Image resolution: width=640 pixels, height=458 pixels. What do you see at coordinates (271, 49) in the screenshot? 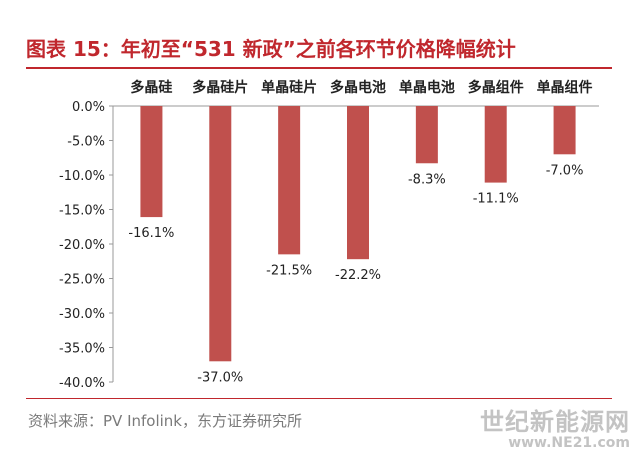
I see `chart-title: 图表 15：年初至“531 新政”之前各环节价格降幅统计` at bounding box center [271, 49].